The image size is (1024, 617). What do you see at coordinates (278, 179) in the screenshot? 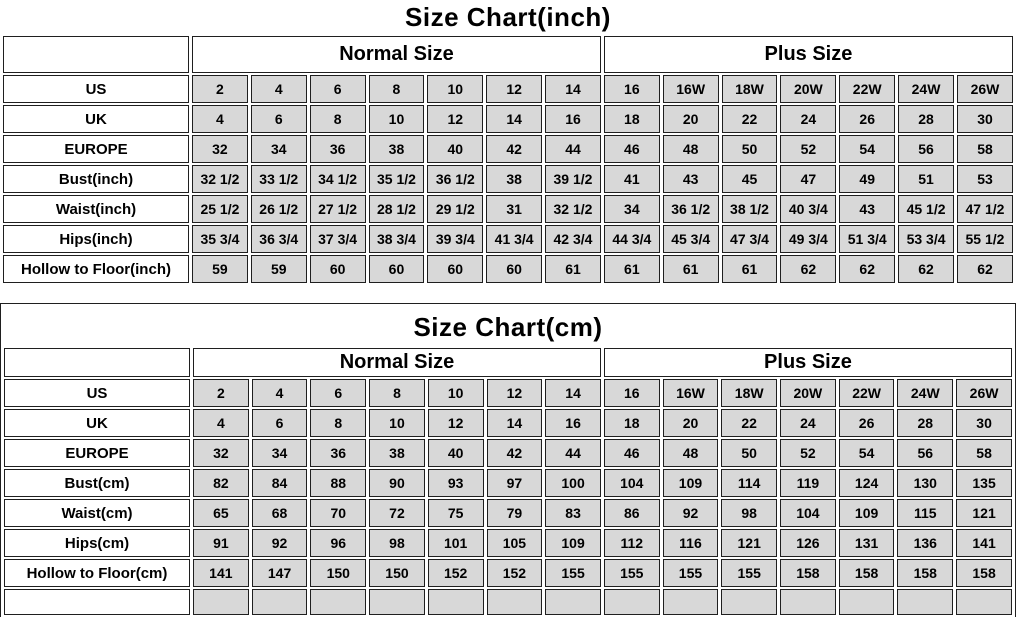
I see `value-cell: 33 1/2` at bounding box center [278, 179].